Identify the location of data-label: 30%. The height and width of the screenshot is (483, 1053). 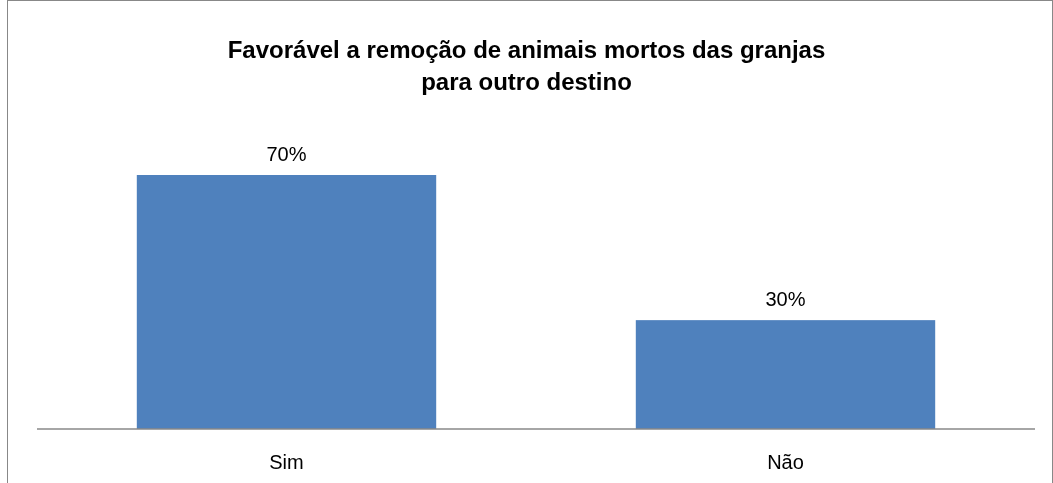
(785, 299).